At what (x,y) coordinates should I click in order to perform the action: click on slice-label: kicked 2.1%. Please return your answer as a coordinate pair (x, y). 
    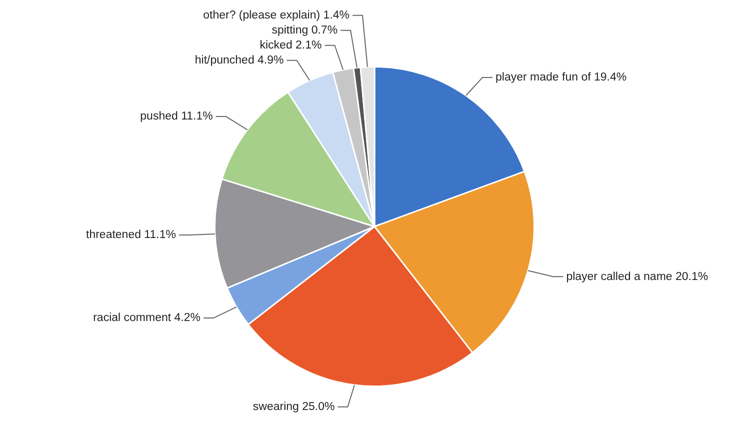
    Looking at the image, I should click on (291, 46).